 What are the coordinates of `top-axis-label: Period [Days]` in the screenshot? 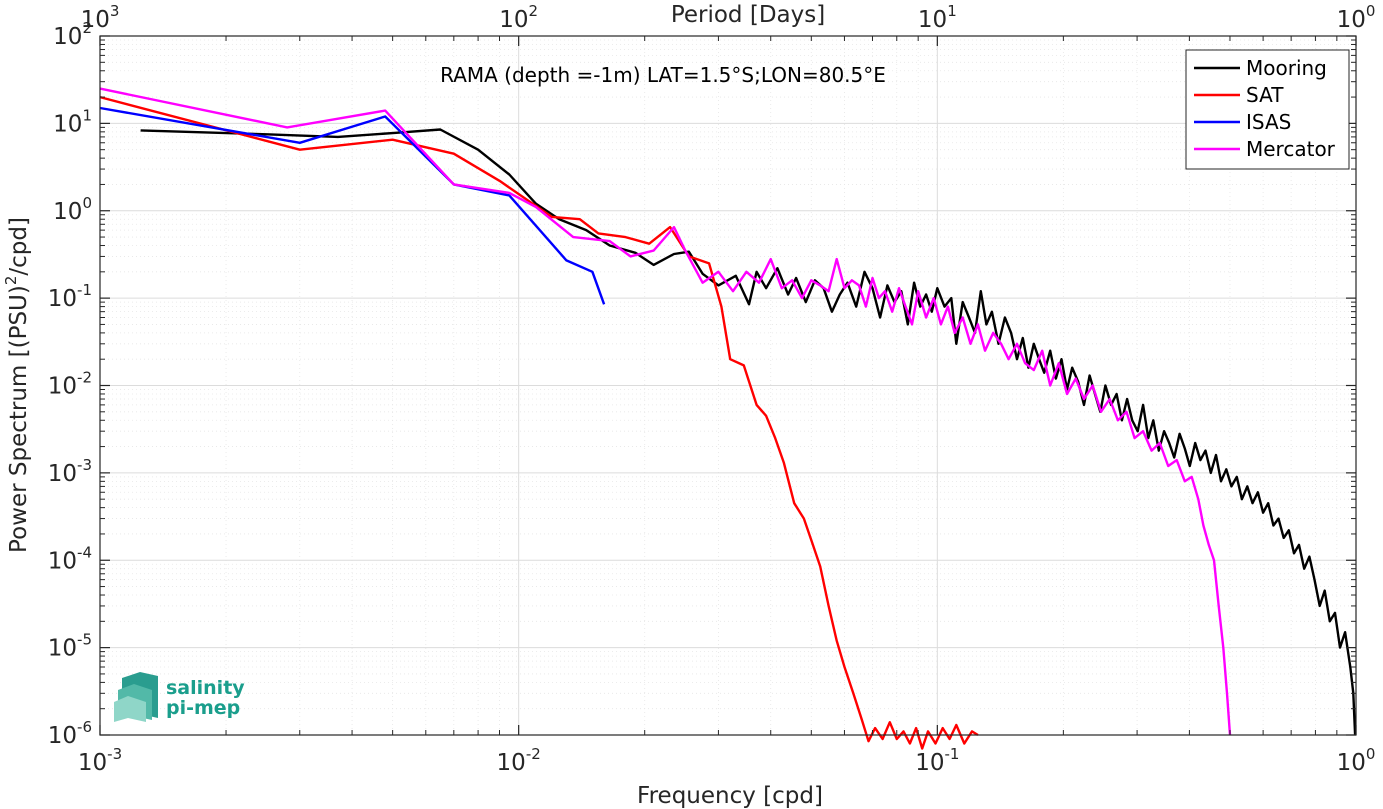 It's located at (748, 15).